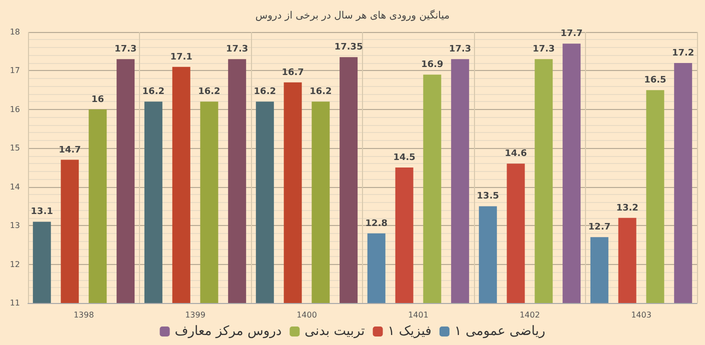 This screenshot has height=345, width=705. What do you see at coordinates (15, 71) in the screenshot?
I see `y-tick-label: 17` at bounding box center [15, 71].